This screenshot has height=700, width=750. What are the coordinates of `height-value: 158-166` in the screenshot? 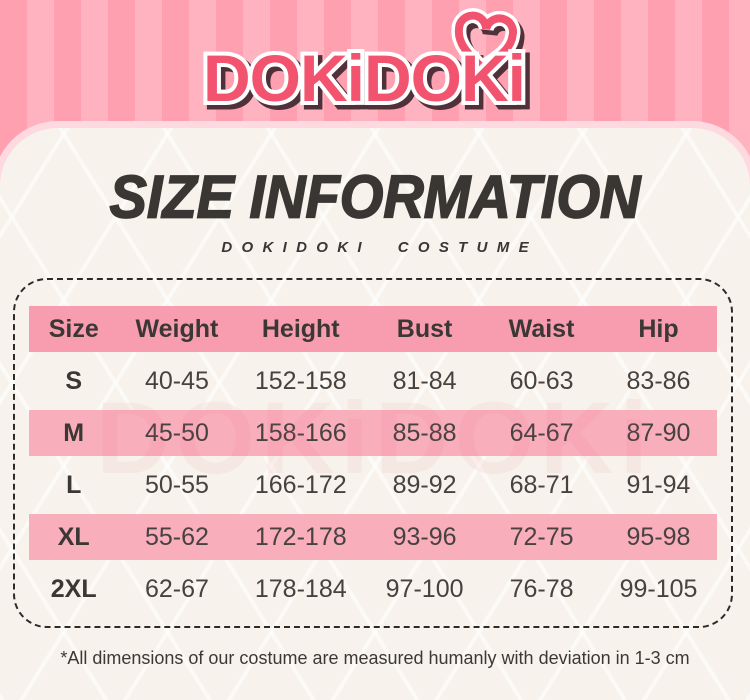 It's located at (300, 432).